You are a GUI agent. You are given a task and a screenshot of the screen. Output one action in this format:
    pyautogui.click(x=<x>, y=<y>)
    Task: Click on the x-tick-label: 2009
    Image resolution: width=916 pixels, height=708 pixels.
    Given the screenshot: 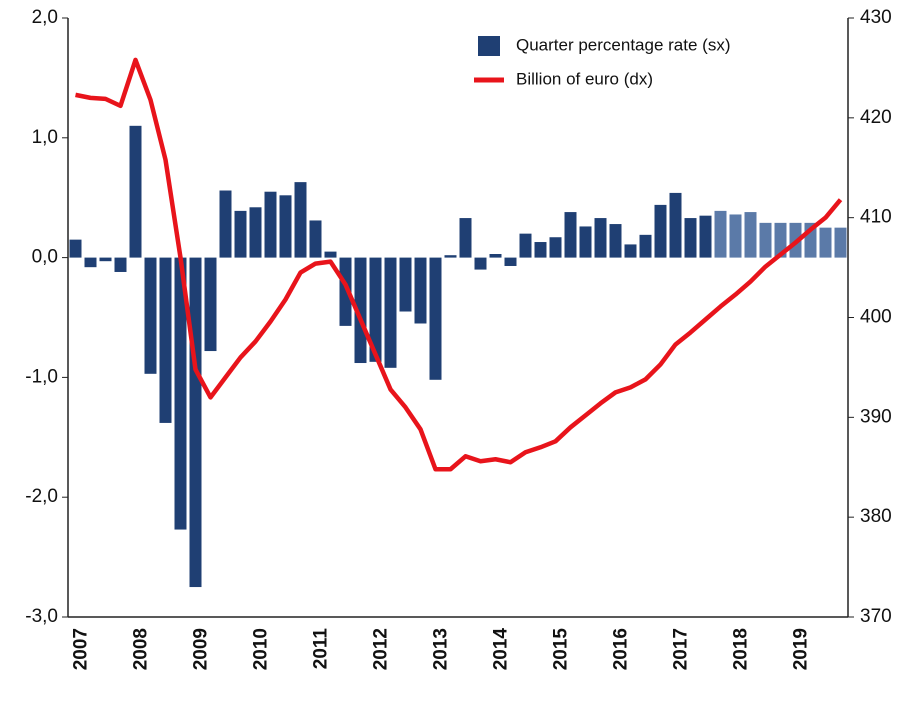 What is the action you would take?
    pyautogui.click(x=201, y=649)
    